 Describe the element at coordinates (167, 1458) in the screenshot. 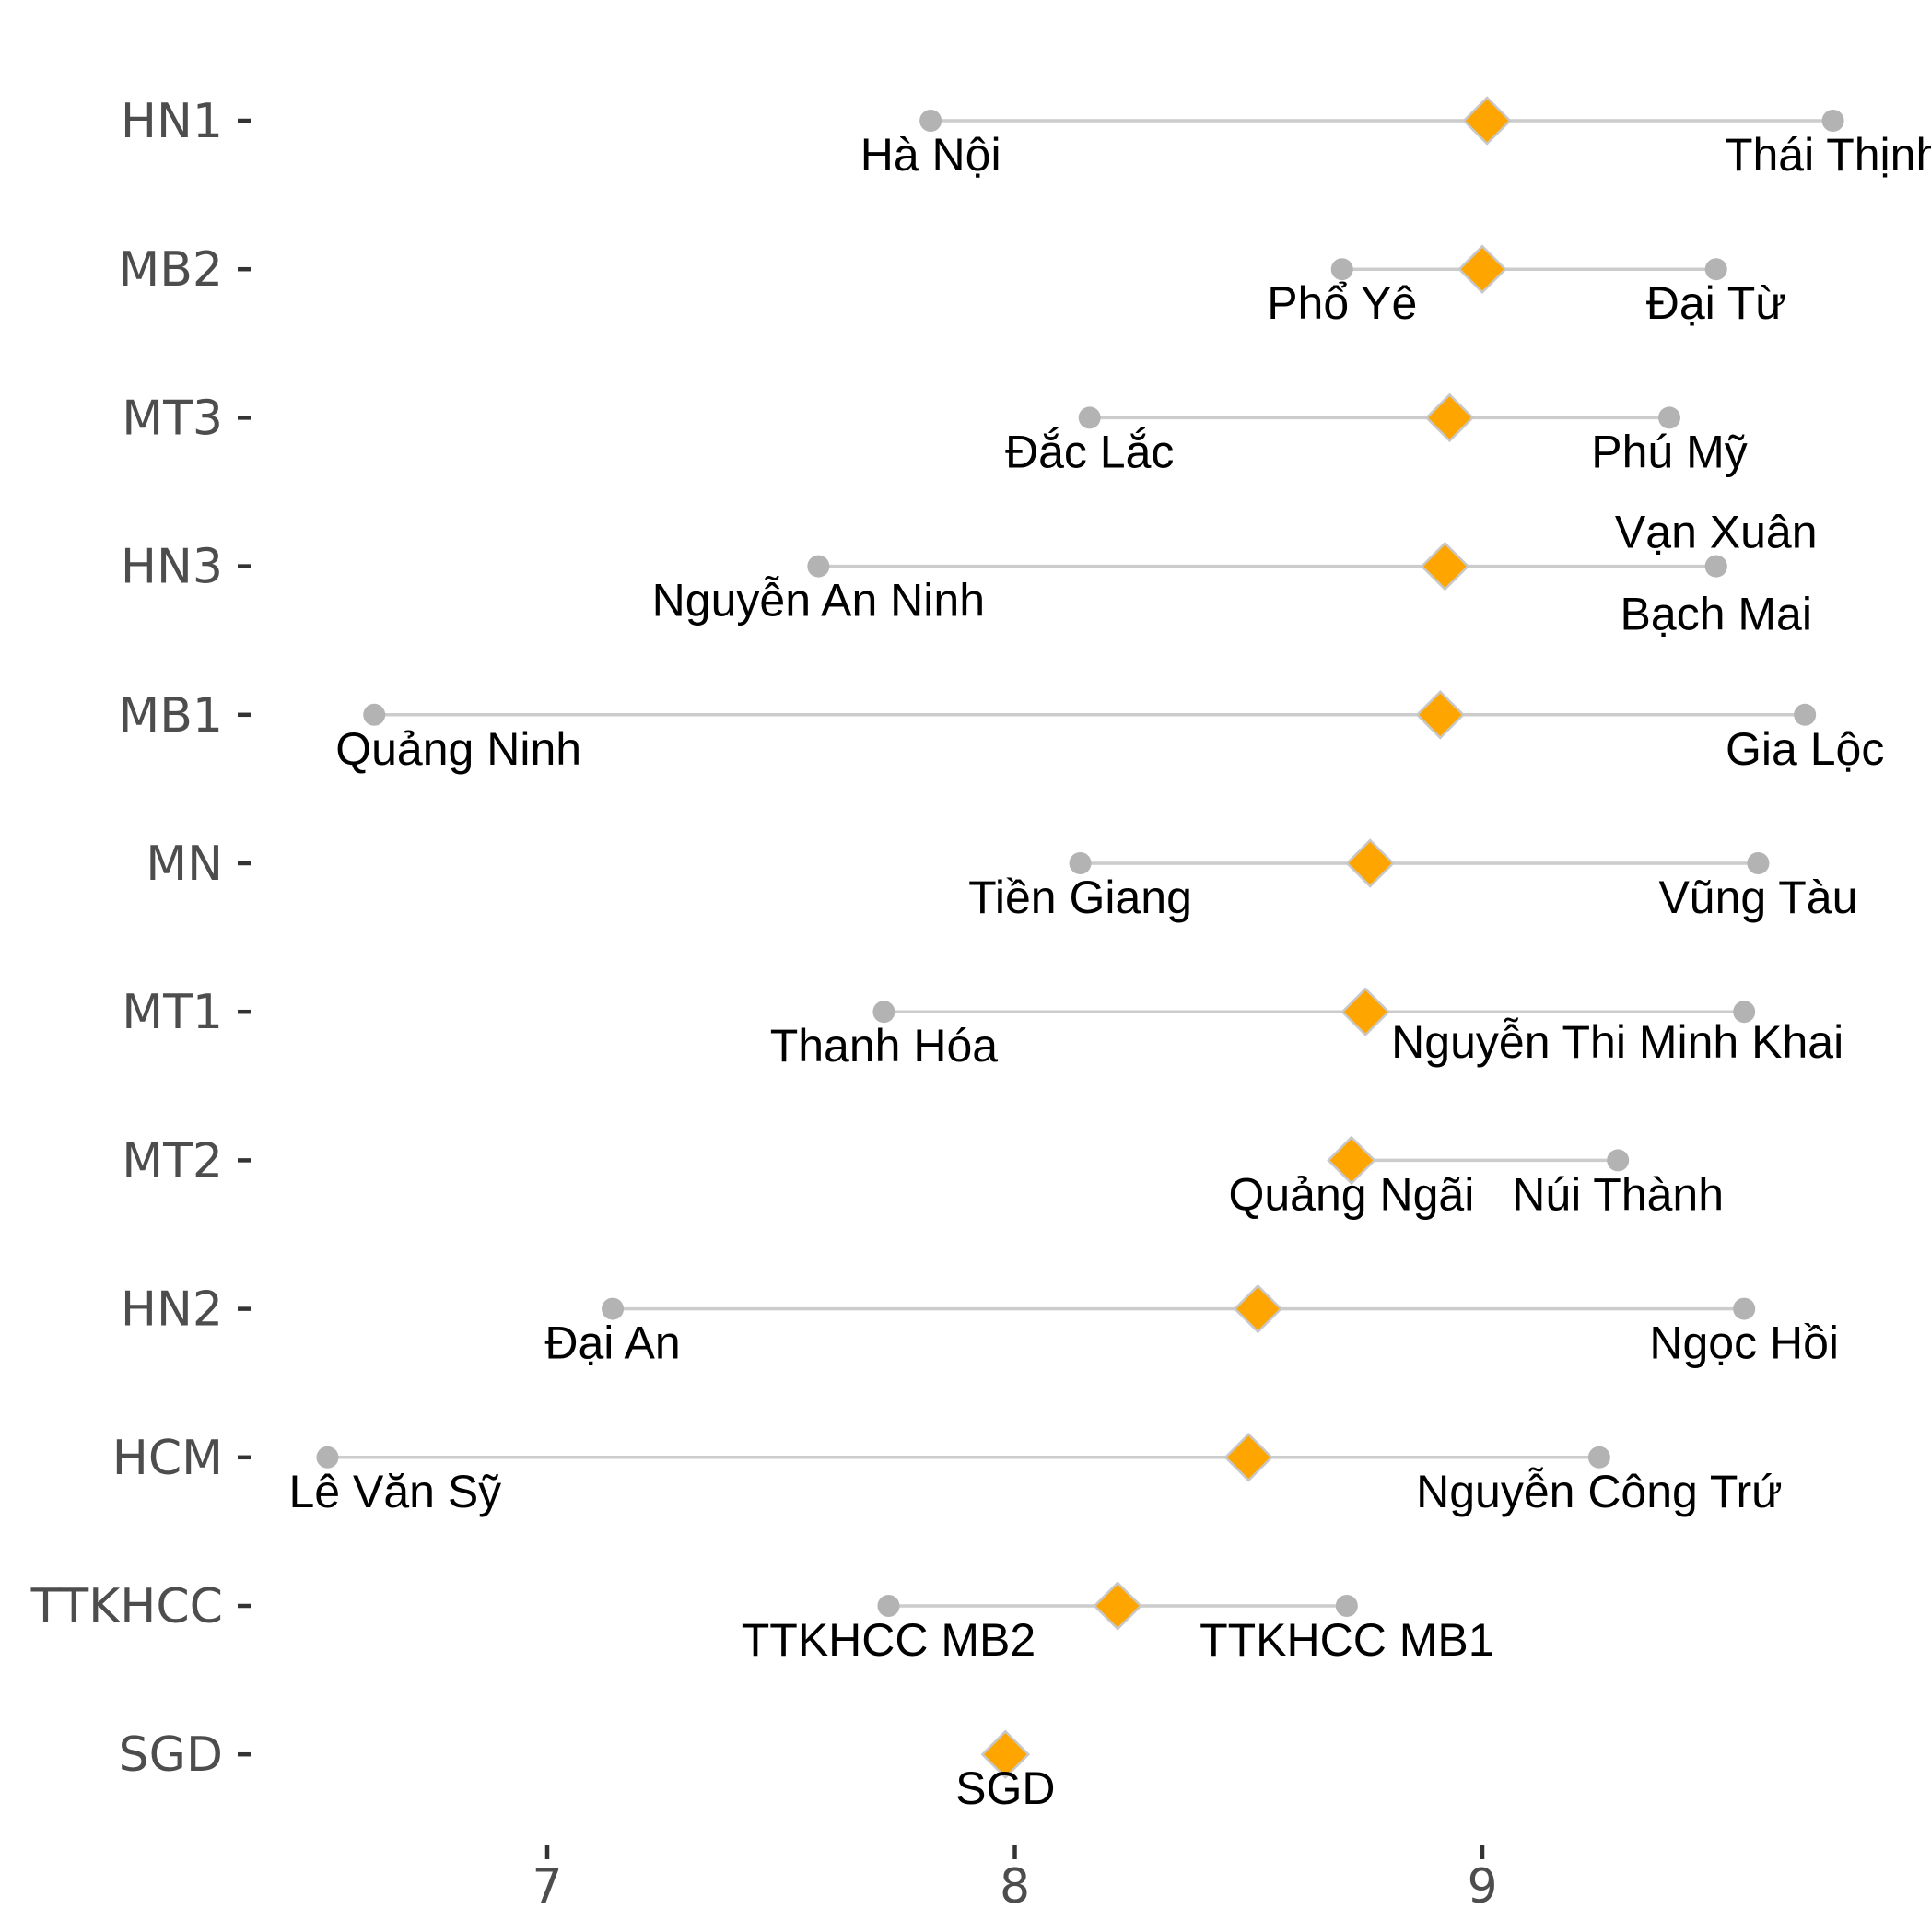

I see `y-tick-label-HCM: HCM` at that location.